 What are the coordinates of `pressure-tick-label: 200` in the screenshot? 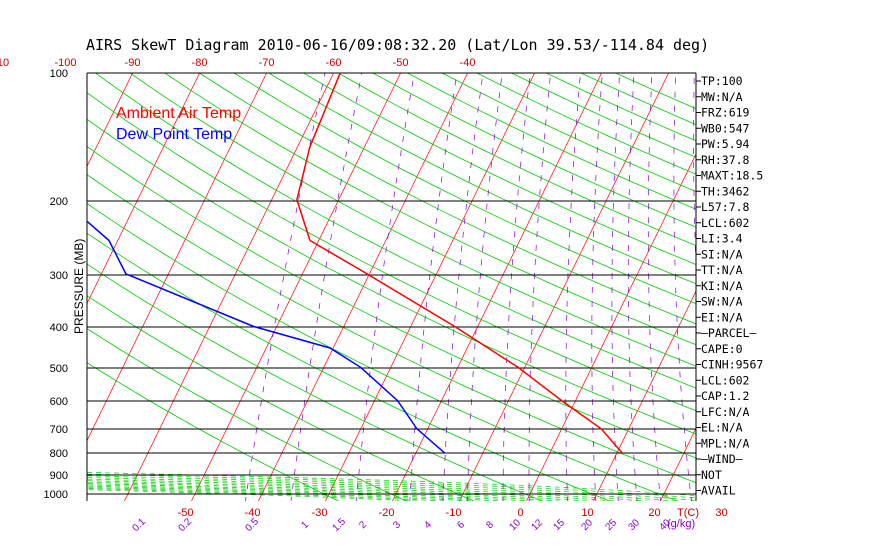 It's located at (59, 202).